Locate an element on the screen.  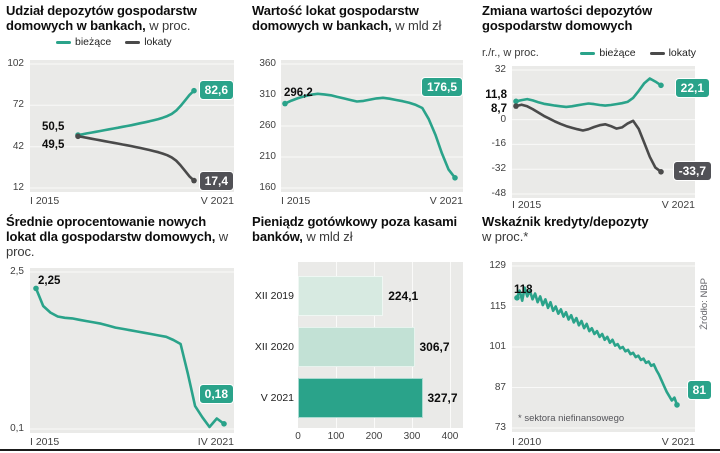
chart2-x-start: I 2015 is located at coordinates (296, 201).